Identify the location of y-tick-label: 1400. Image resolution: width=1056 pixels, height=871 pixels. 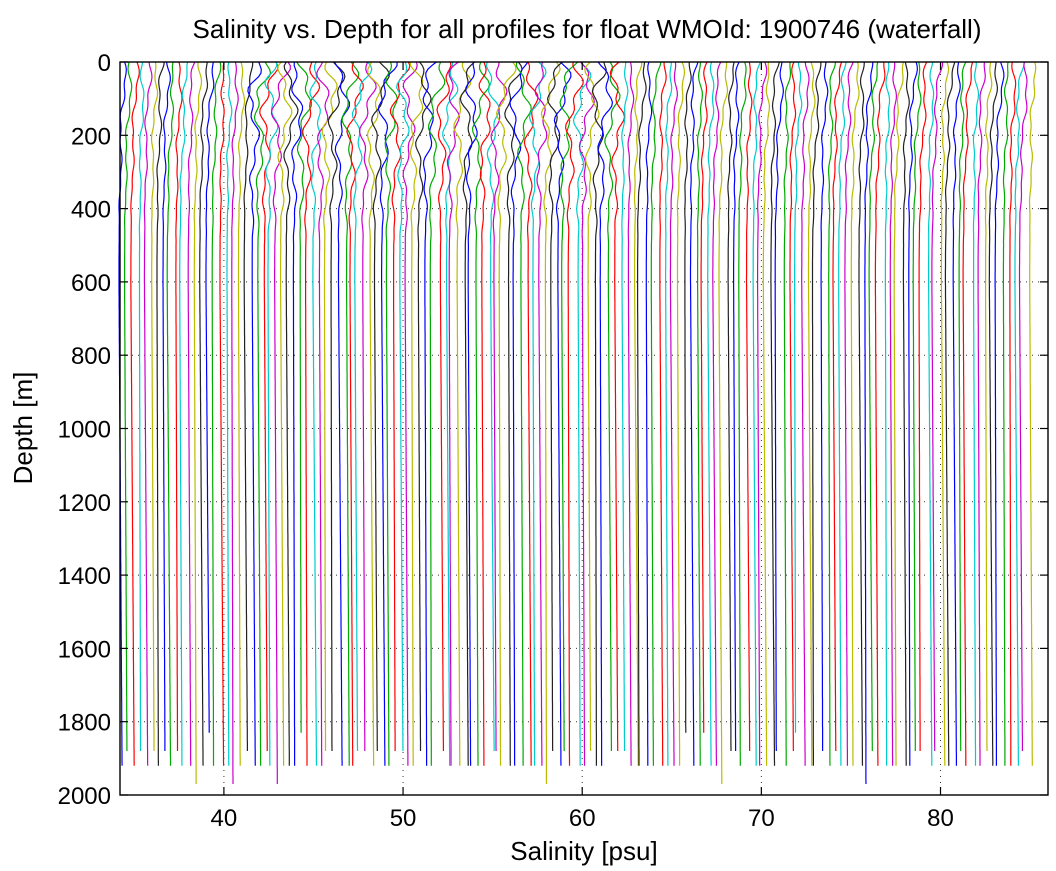
(84, 576).